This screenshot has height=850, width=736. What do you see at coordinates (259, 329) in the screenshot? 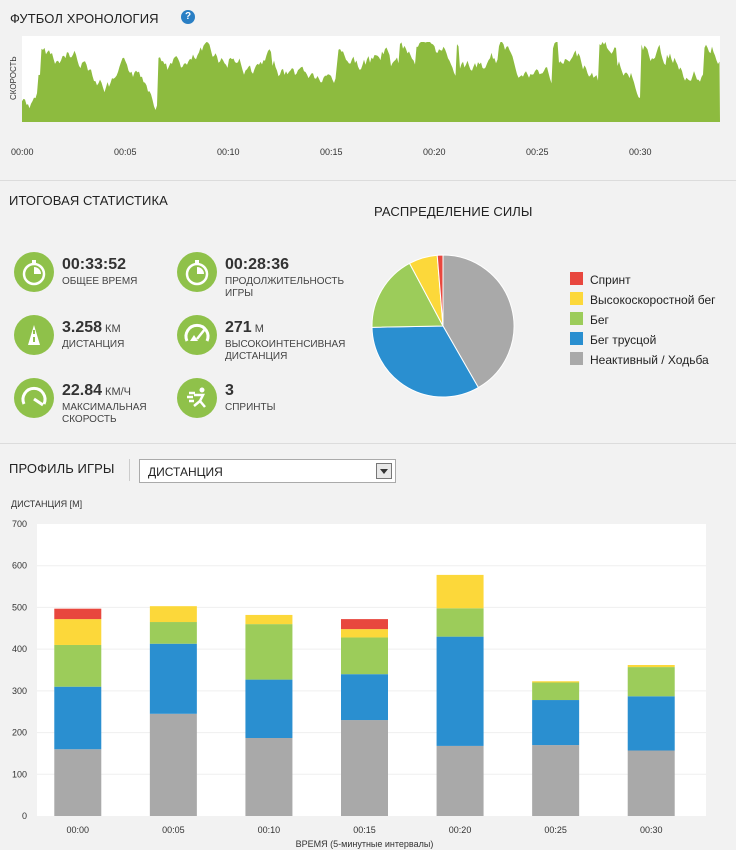
I see `stat-unit: М` at bounding box center [259, 329].